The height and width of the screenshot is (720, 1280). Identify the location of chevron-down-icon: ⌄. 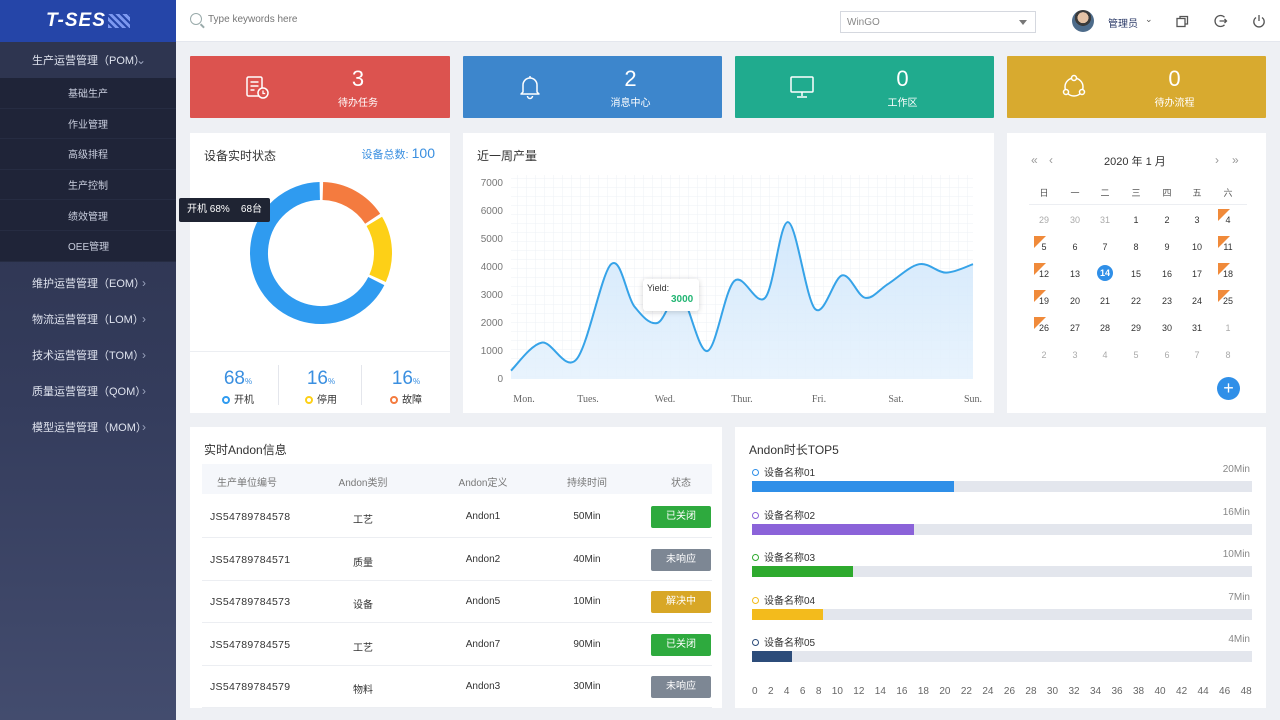
(1149, 19).